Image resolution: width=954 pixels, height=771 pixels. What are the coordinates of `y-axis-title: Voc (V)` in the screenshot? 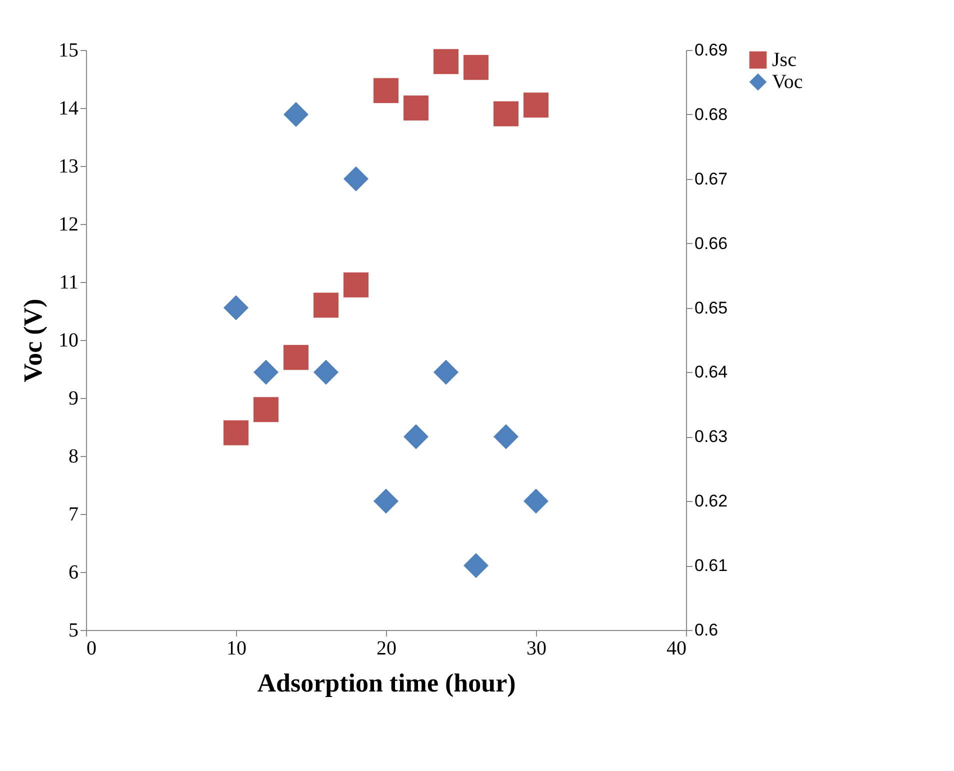 It's located at (33, 340).